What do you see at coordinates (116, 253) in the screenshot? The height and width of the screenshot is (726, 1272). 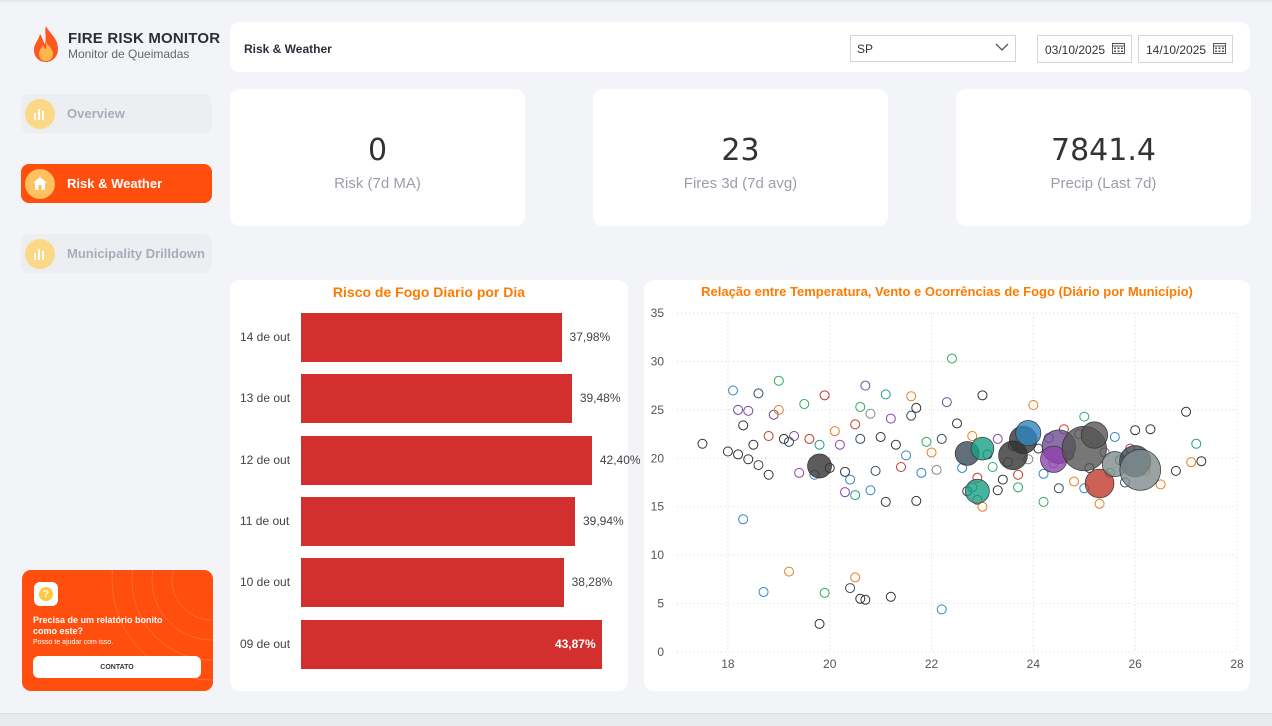 I see `sidebar-item-municipality-drilldown: Municipality Drilldown` at bounding box center [116, 253].